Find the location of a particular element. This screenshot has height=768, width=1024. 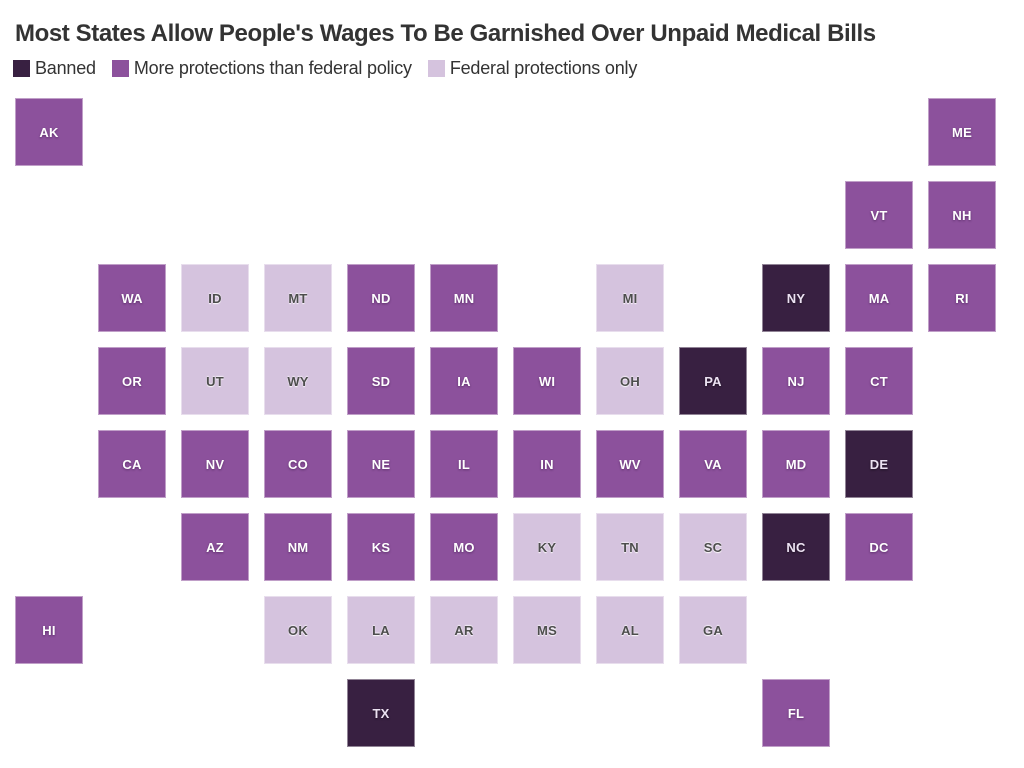

state-tile-wi: WI is located at coordinates (547, 381).